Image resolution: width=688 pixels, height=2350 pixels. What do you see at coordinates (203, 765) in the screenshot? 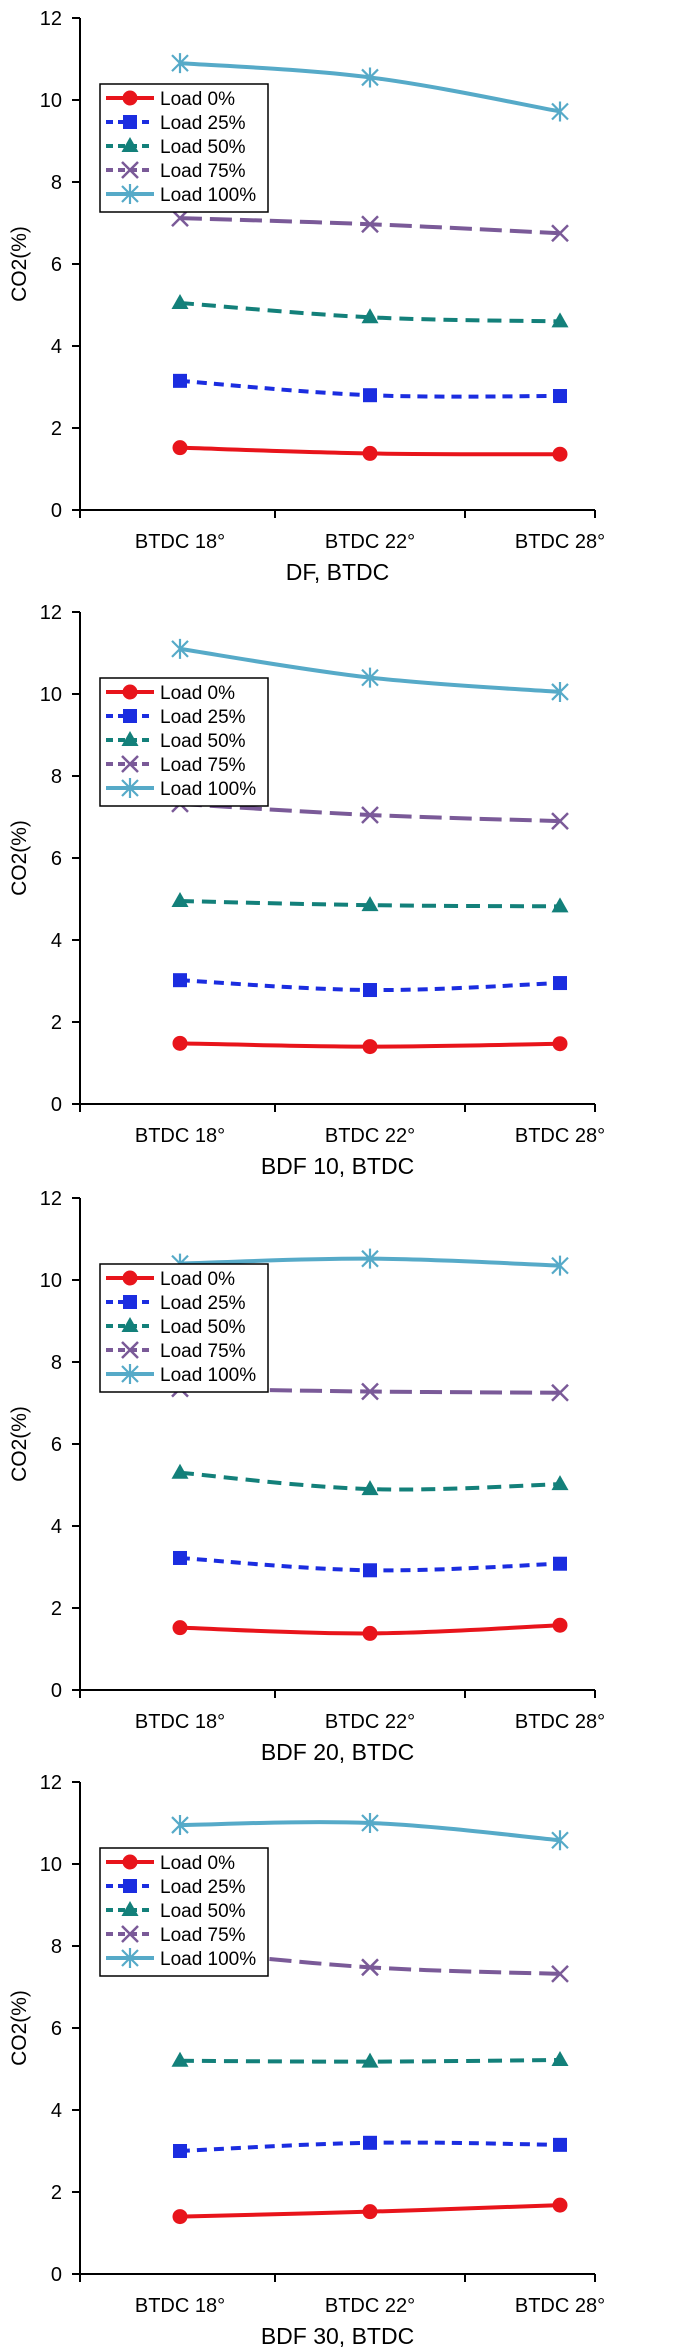
I see `legend-label: Load 75%` at bounding box center [203, 765].